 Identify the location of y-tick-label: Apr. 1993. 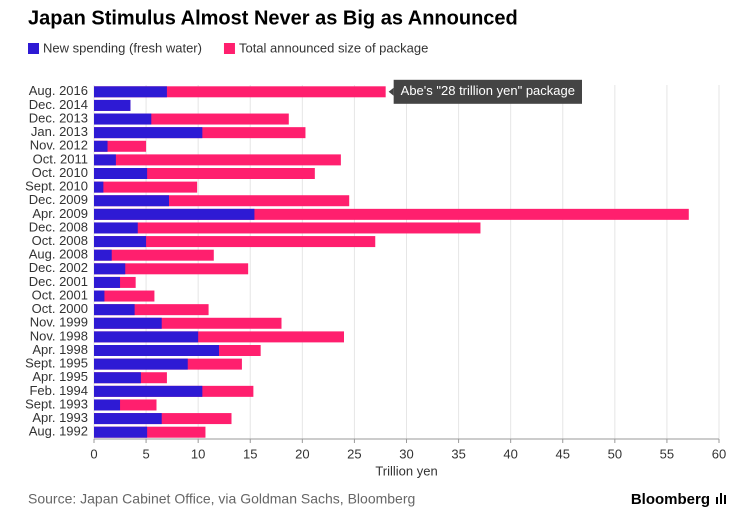
(60, 417).